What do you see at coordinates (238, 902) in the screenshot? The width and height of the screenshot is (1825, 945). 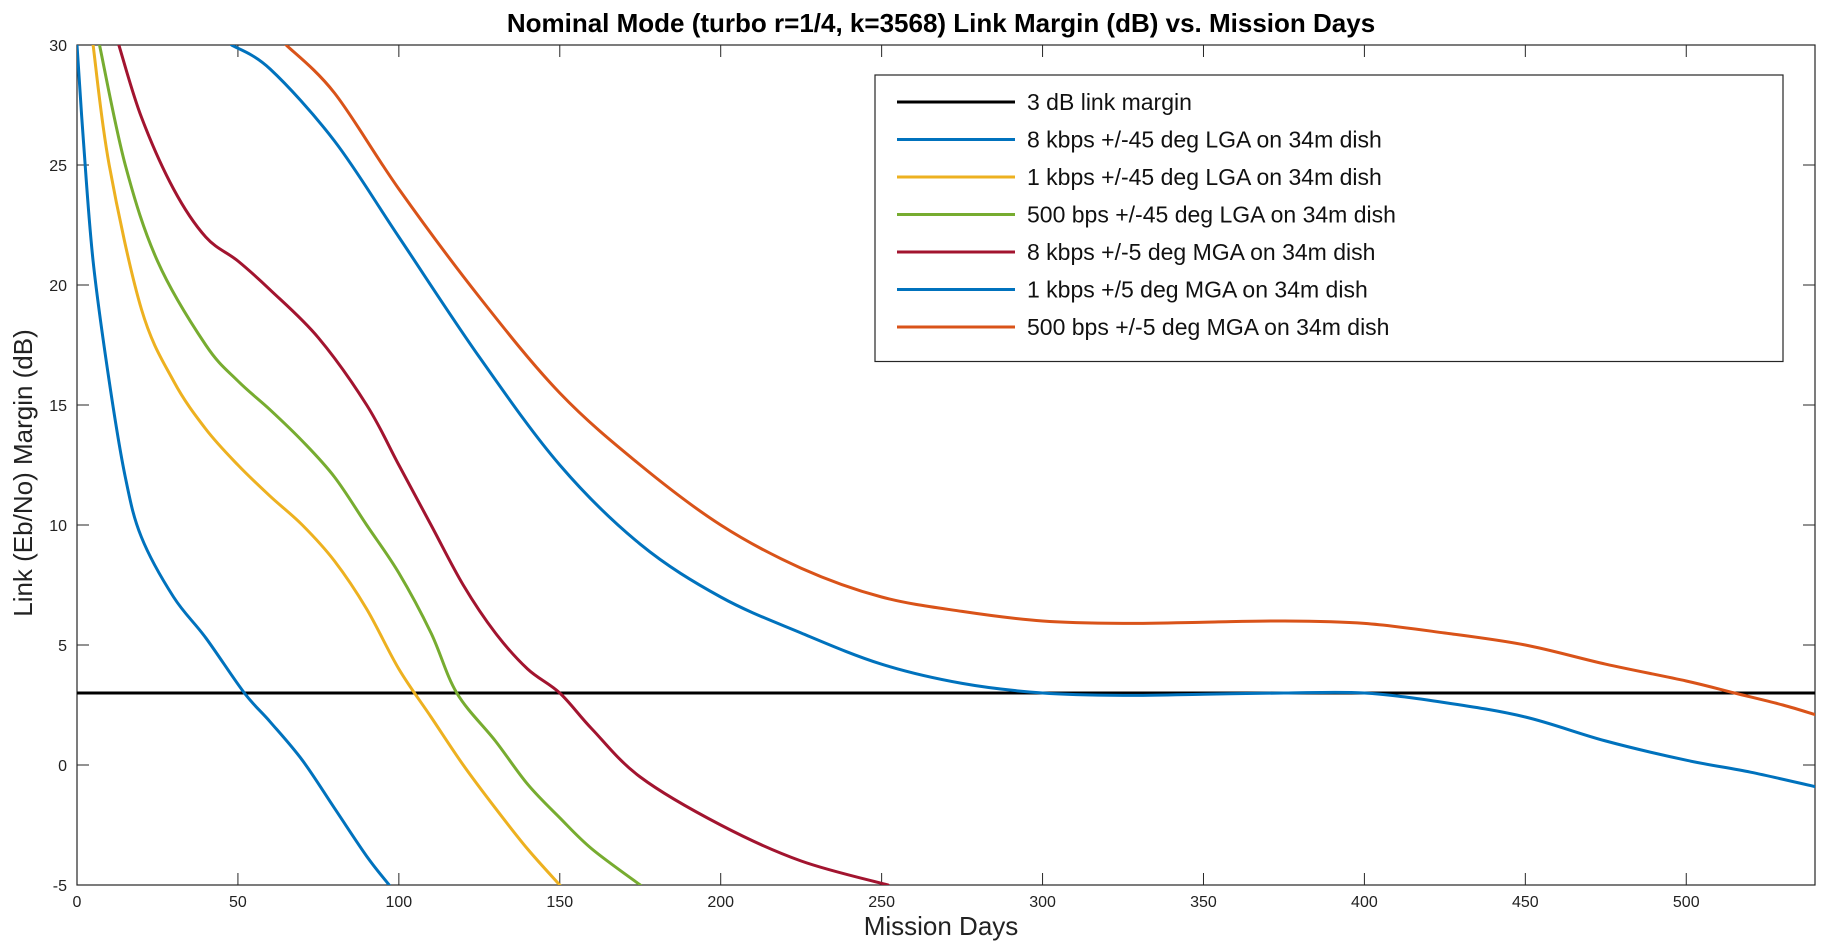 I see `x-tick-label: 50` at bounding box center [238, 902].